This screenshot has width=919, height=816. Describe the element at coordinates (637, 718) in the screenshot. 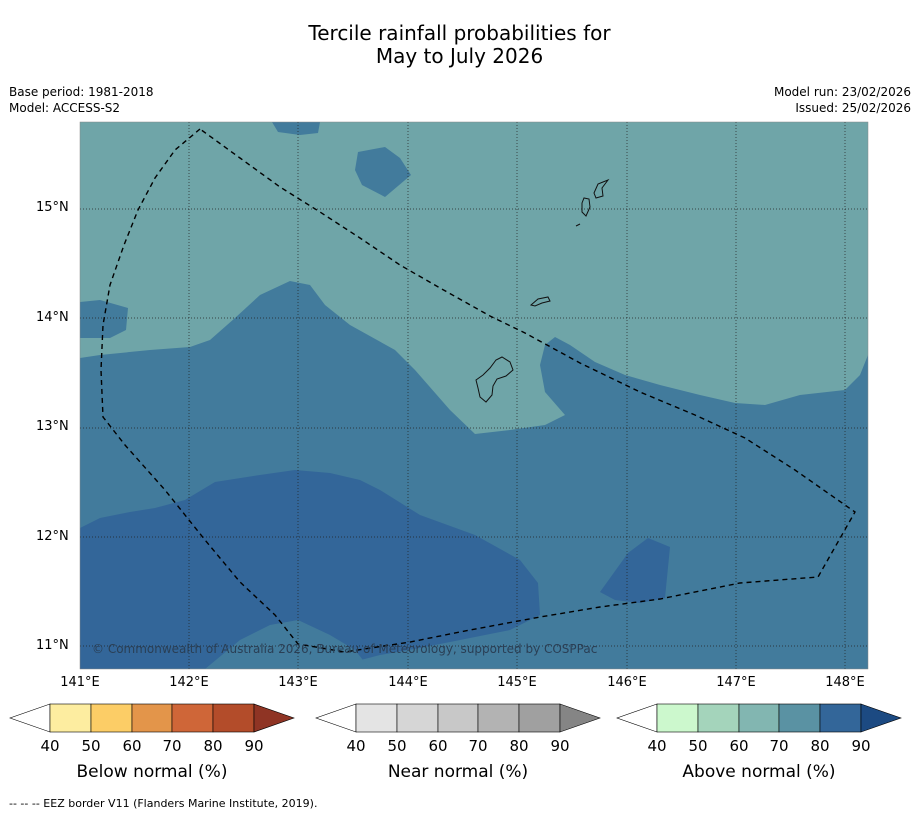

I see `cb-above-arrow-low` at that location.